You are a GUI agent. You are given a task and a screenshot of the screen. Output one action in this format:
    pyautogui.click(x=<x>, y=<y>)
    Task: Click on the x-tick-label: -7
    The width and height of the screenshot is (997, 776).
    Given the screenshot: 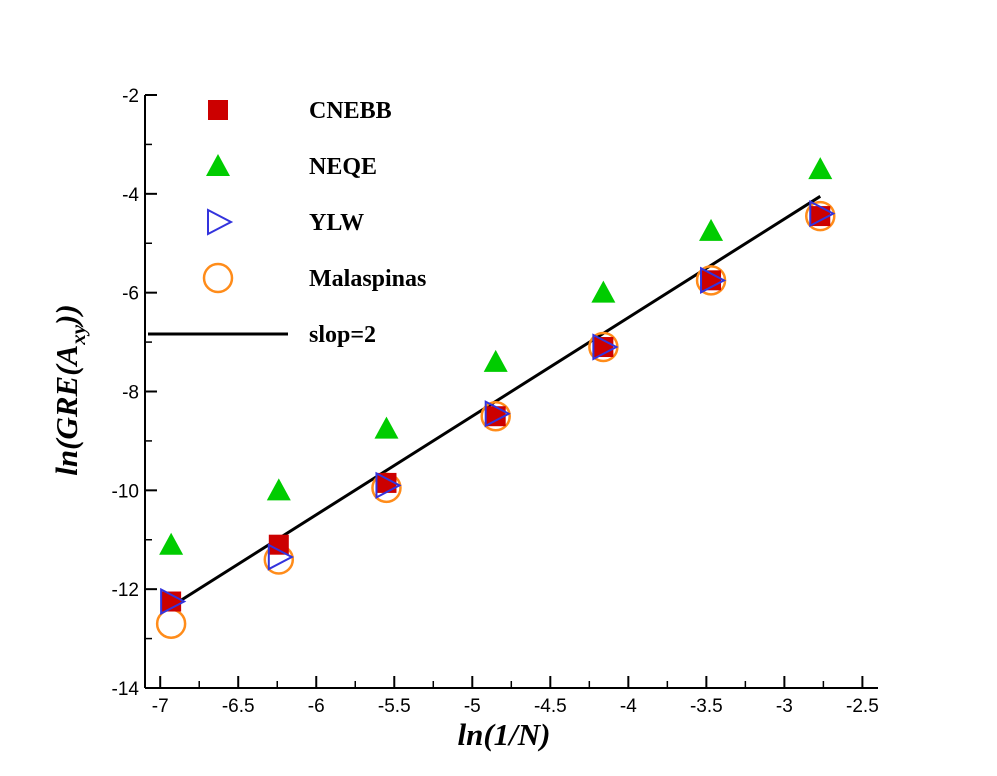 What is the action you would take?
    pyautogui.click(x=160, y=706)
    